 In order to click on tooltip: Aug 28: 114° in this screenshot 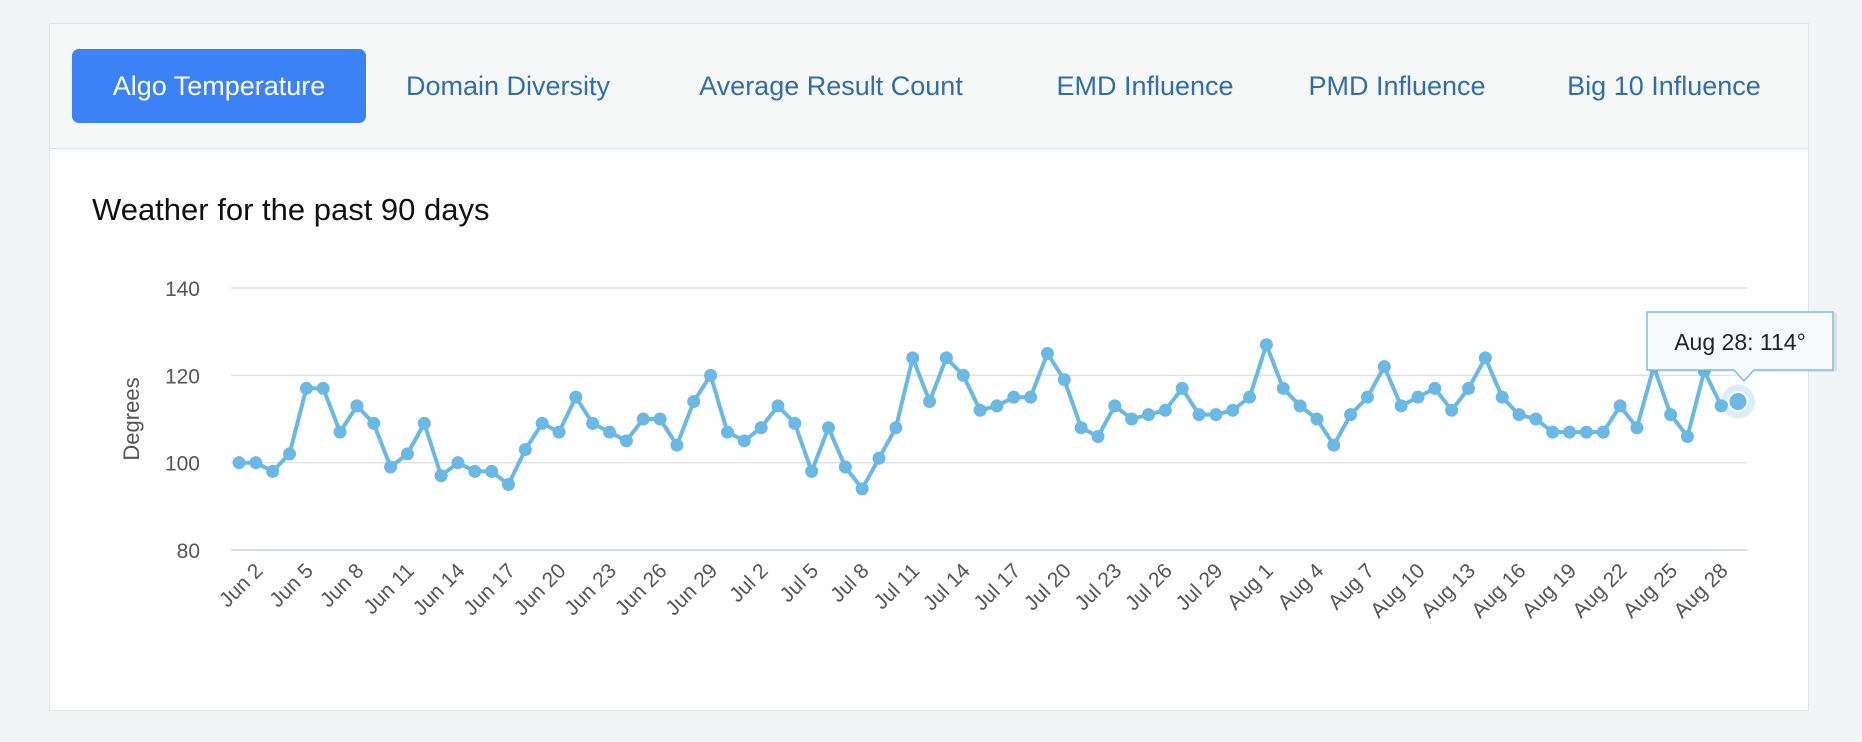, I will do `click(1741, 347)`.